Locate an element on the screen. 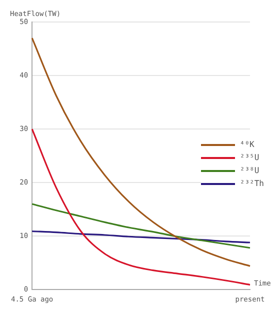 The image size is (280, 315). legend-label: ²³⁸U is located at coordinates (250, 170).